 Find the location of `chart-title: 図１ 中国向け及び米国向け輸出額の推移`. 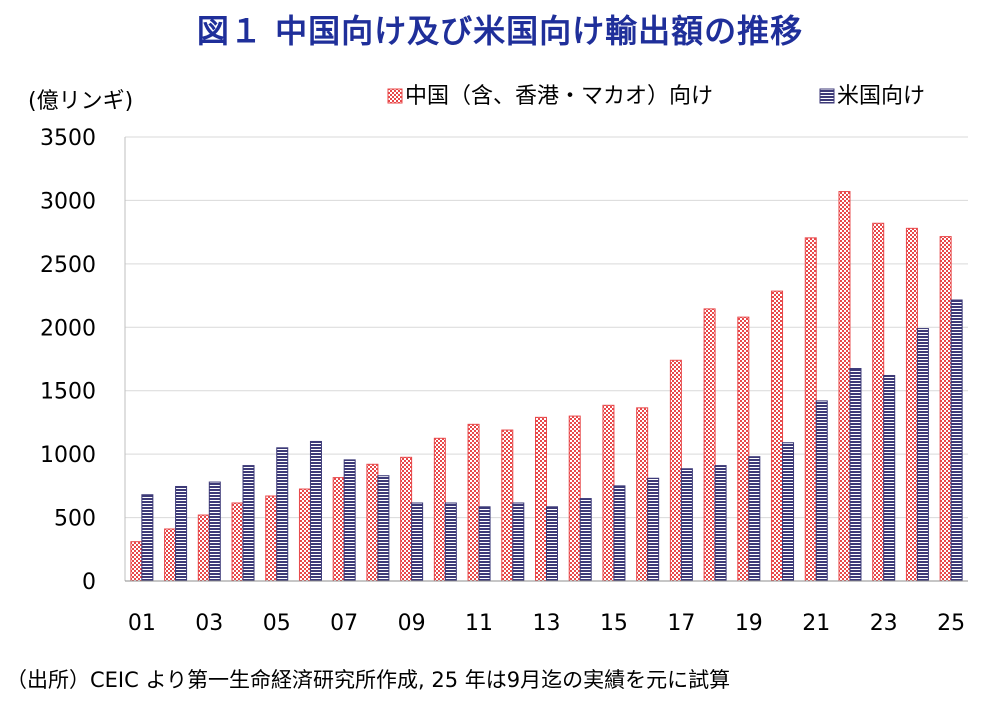

chart-title: 図１ 中国向け及び米国向け輸出額の推移 is located at coordinates (500, 31).